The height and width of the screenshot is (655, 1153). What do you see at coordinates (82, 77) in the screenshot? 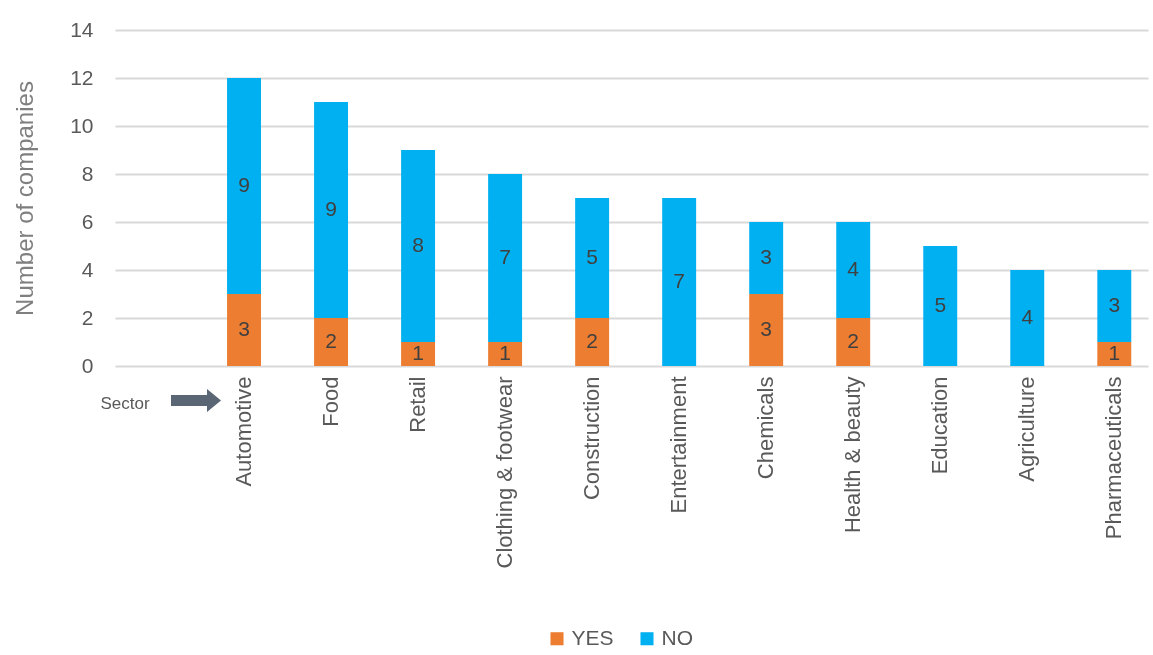
I see `y-tick-label: 12` at bounding box center [82, 77].